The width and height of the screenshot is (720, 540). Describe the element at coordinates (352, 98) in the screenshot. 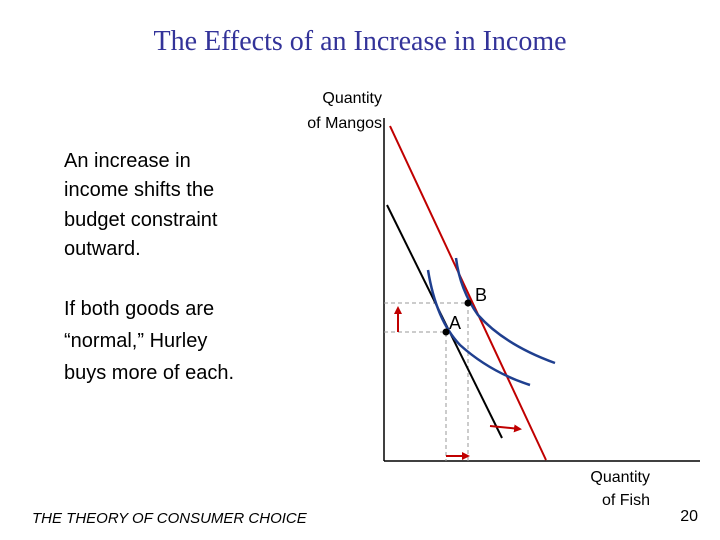

I see `y-axis-label: Quantity` at that location.